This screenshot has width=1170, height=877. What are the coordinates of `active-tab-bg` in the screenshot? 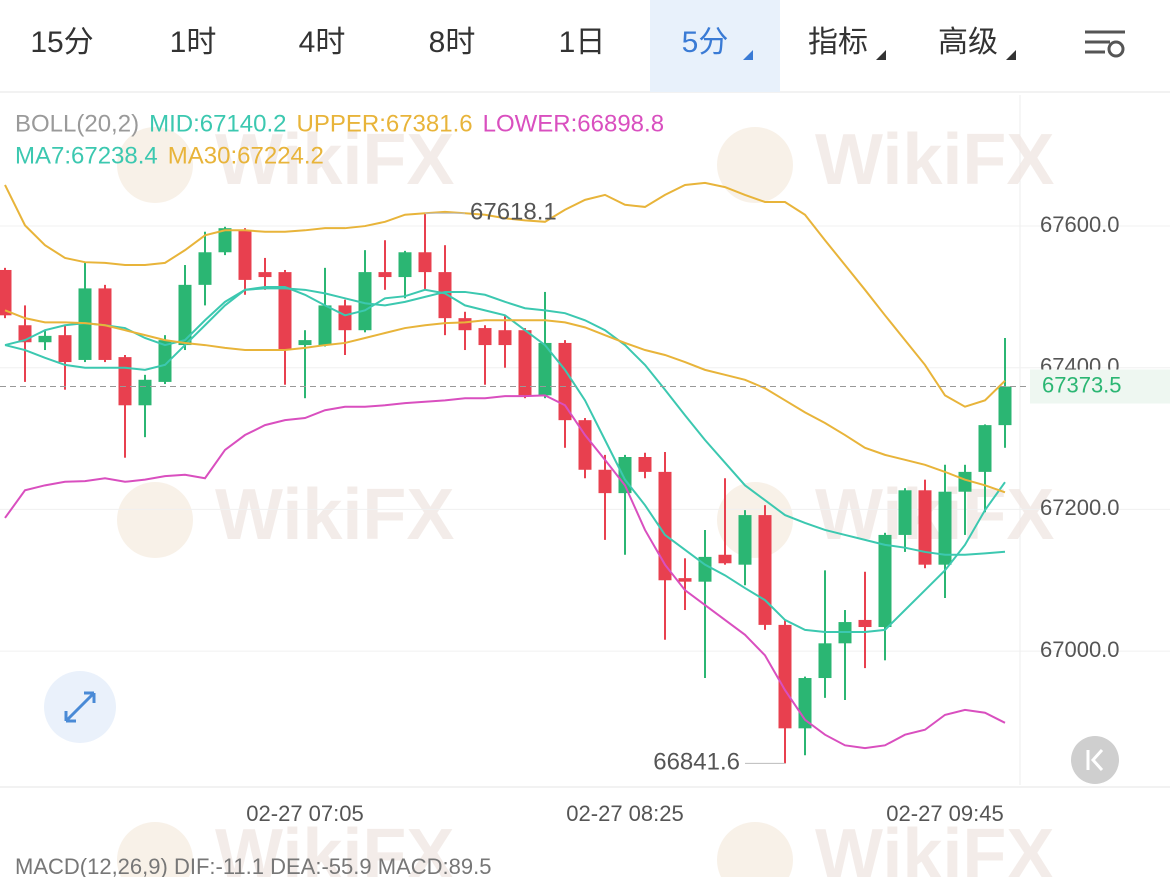 It's located at (715, 46).